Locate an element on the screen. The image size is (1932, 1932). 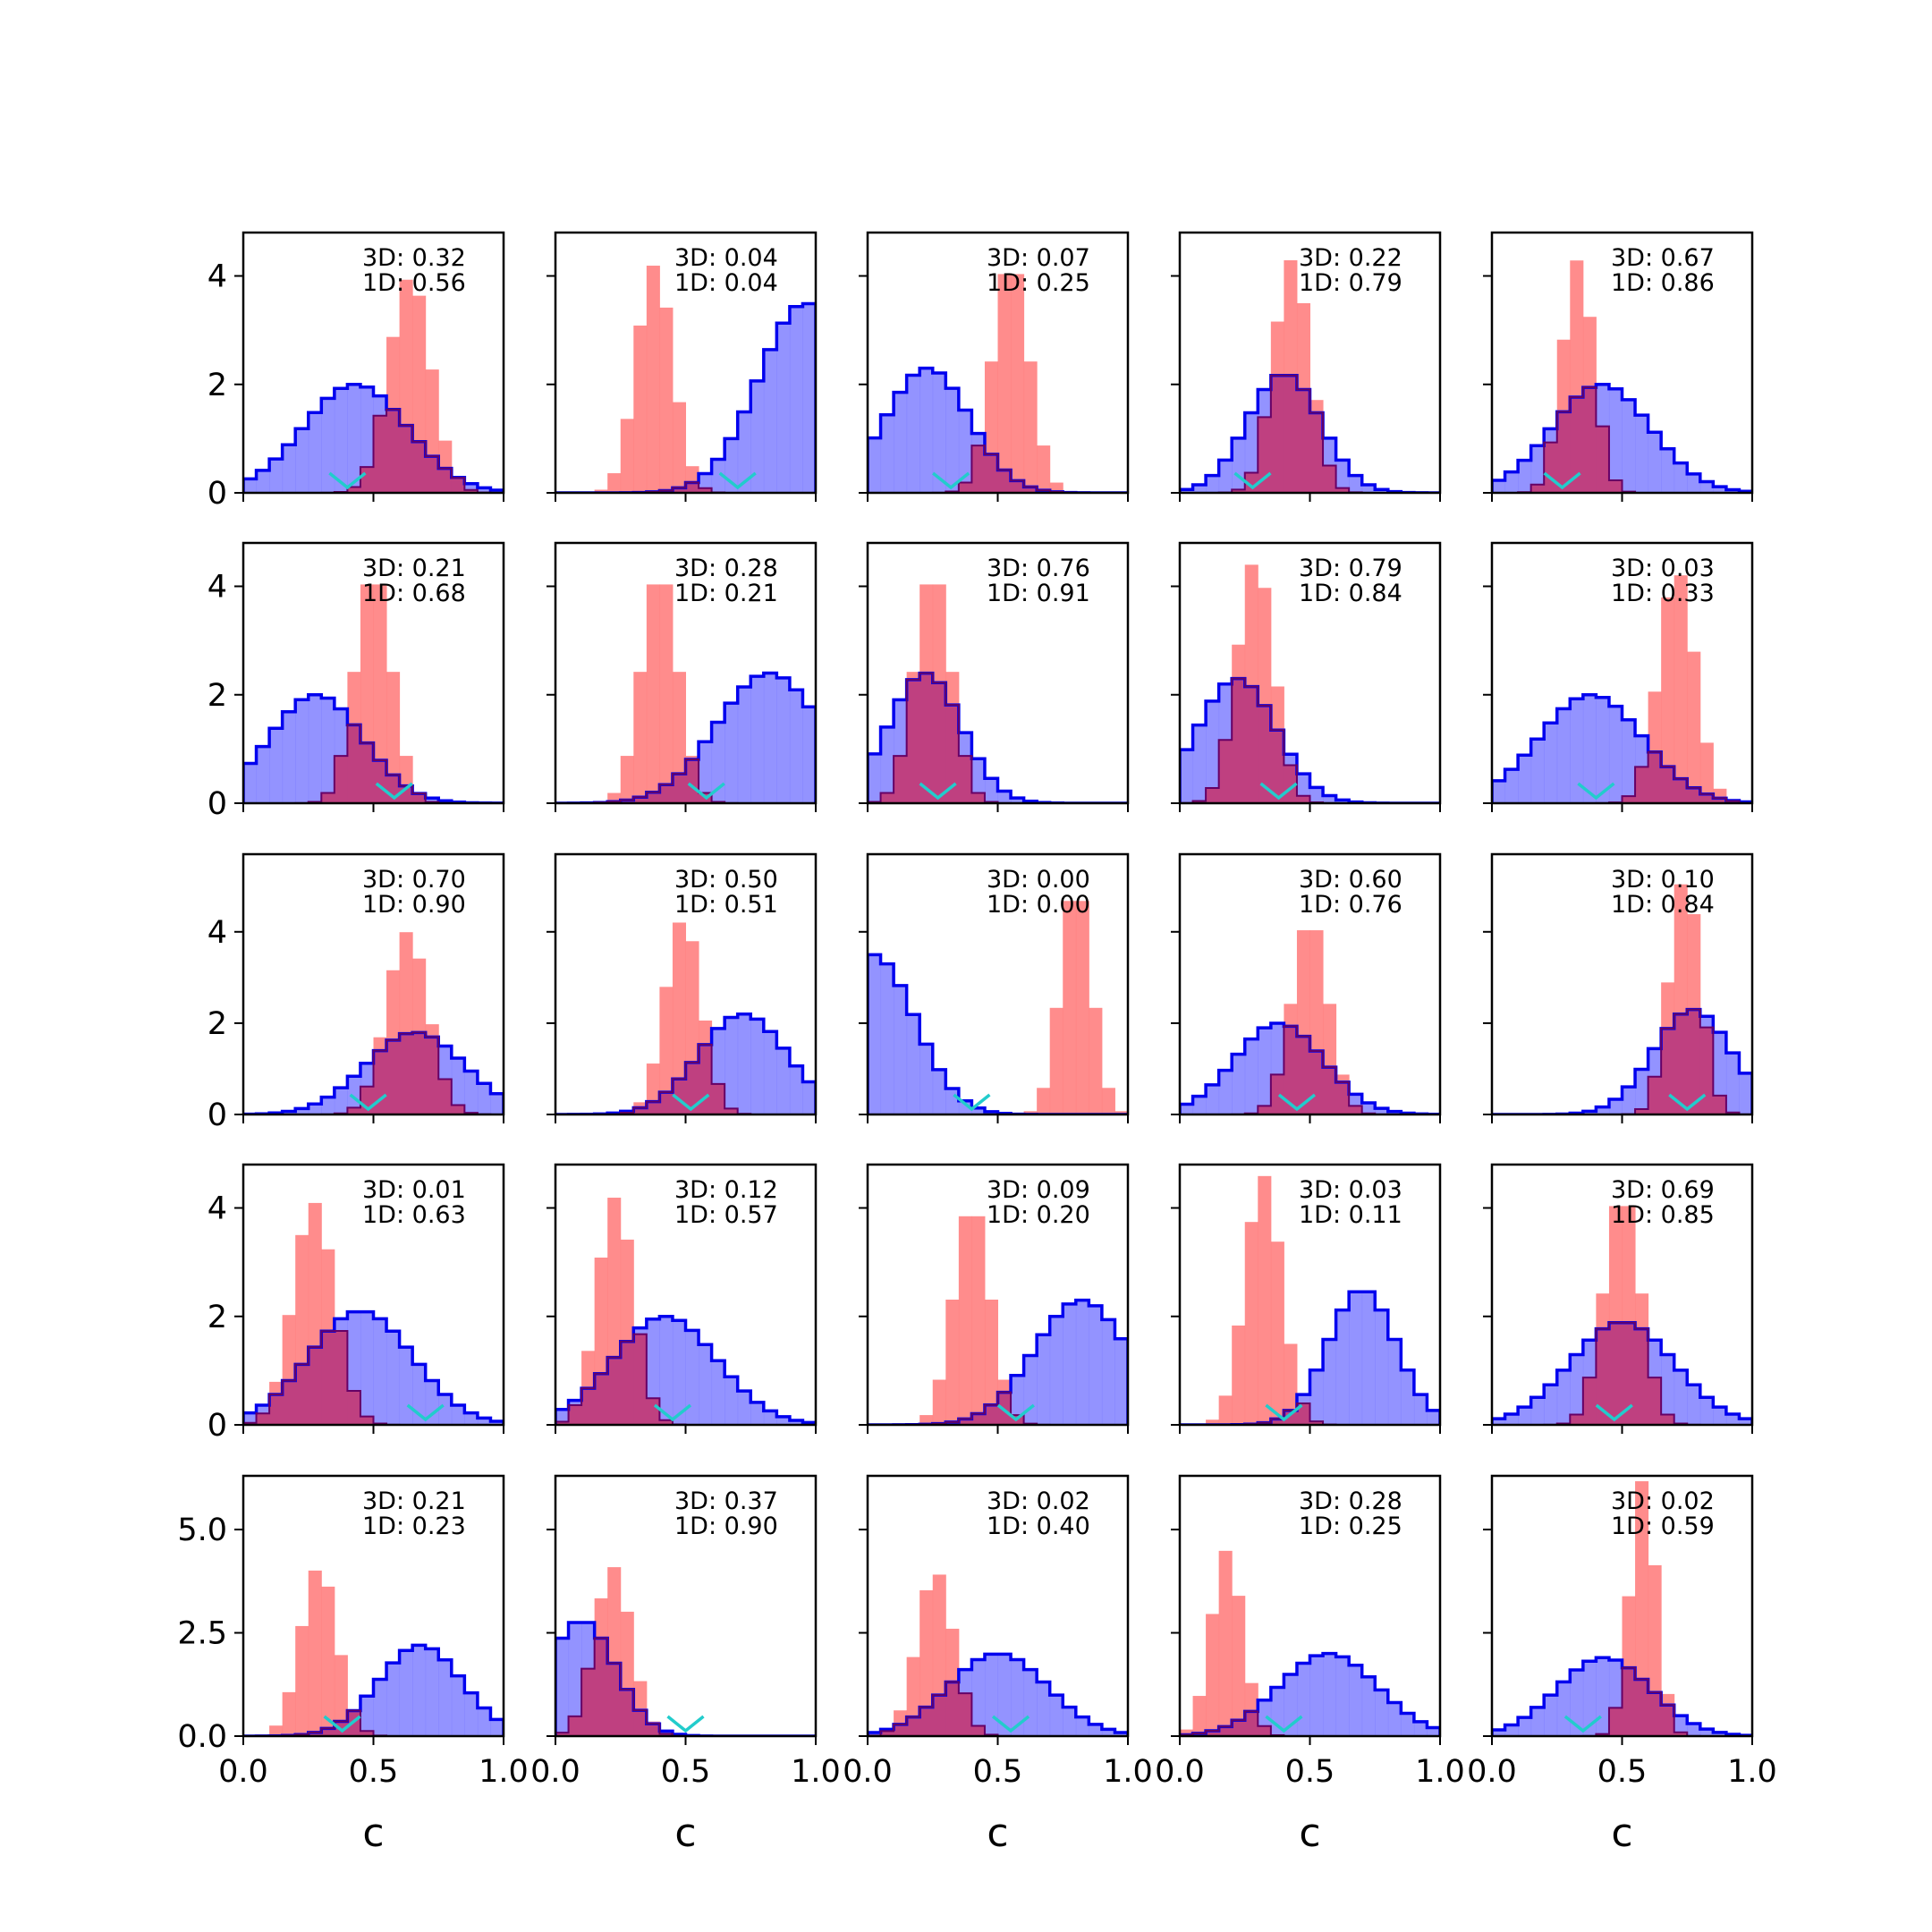
label-3d: 3D: 0.69 is located at coordinates (1663, 1190).